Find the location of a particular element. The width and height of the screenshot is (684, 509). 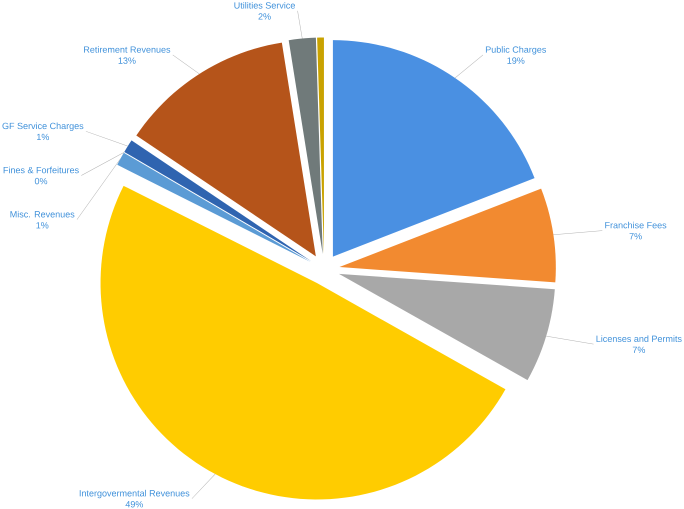

slice-label: Retirement Revenues is located at coordinates (127, 49).